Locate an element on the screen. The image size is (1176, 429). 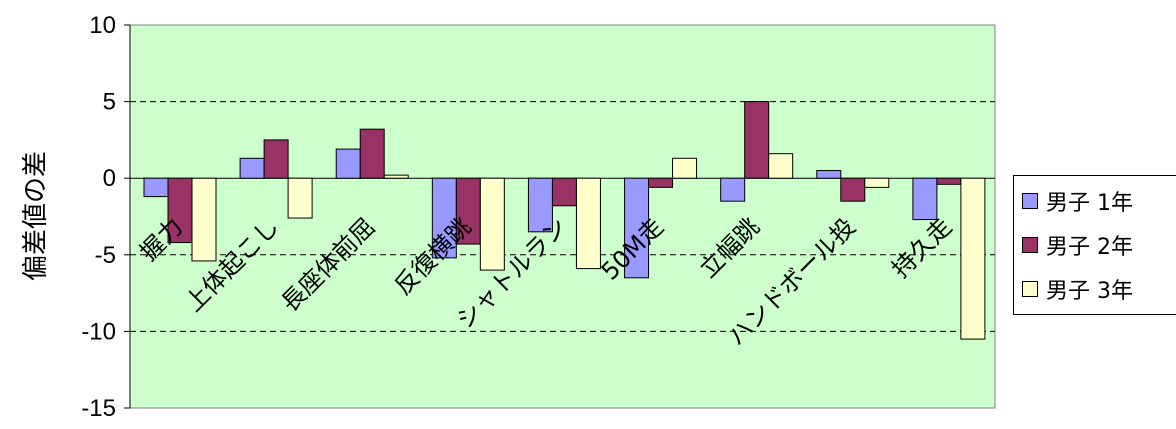
legend-item-1: 男子 1年 is located at coordinates (1077, 201).